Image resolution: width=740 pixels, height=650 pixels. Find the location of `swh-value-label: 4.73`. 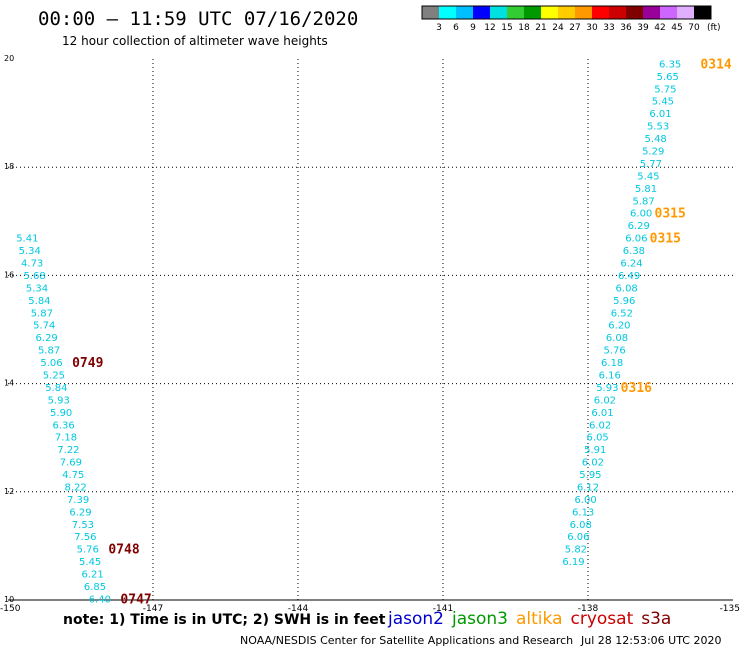

swh-value-label: 4.73 is located at coordinates (32, 263).